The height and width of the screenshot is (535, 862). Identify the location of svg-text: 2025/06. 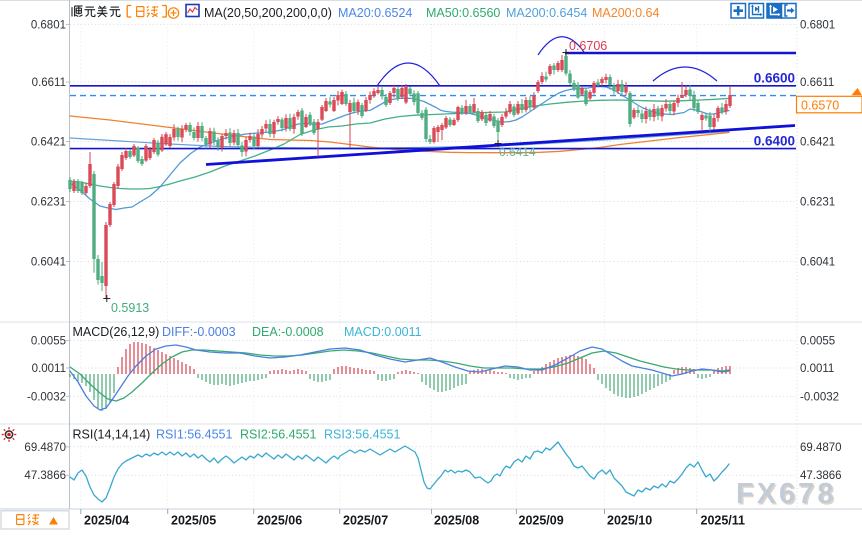
(279, 521).